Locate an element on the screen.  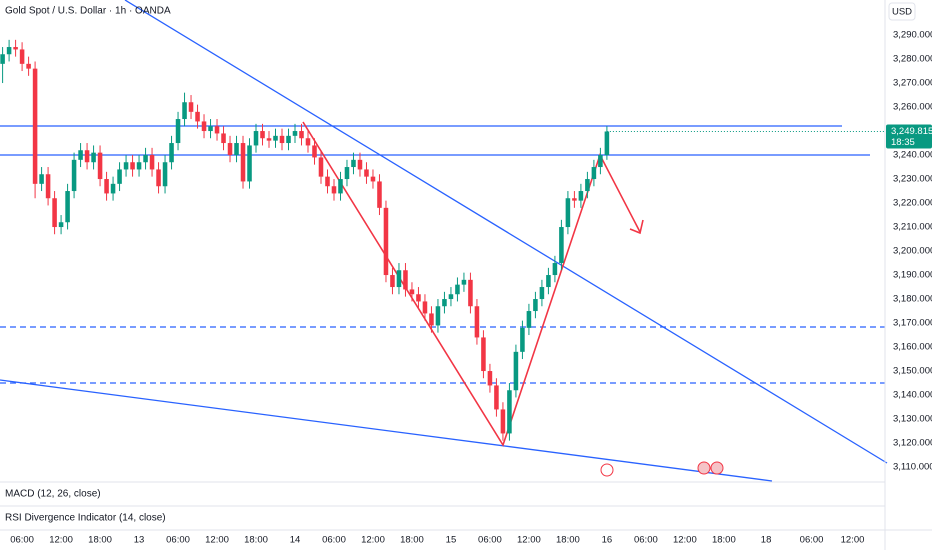
y-tick-label: 3,240.000 is located at coordinates (912, 155).